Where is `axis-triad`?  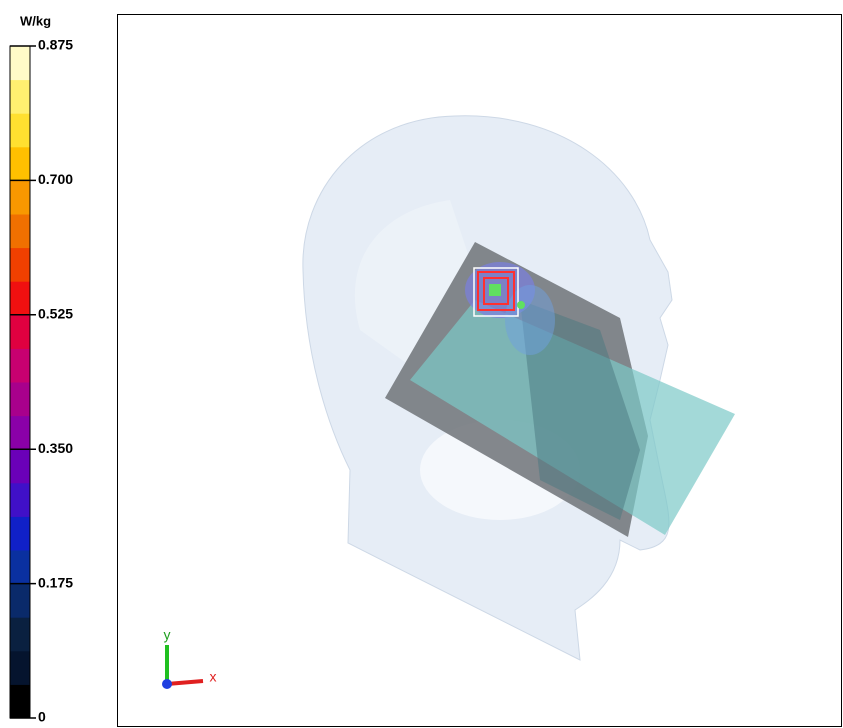 axis-triad is located at coordinates (183, 667).